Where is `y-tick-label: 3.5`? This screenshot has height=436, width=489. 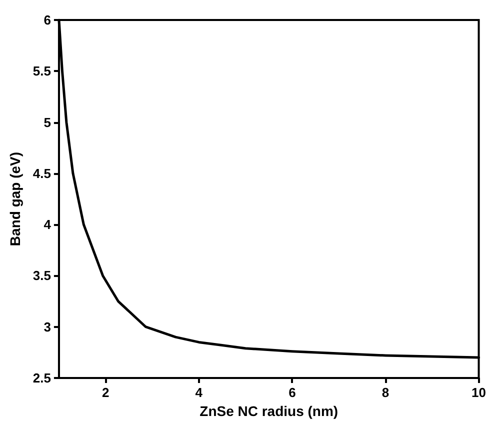
y-tick-label: 3.5 is located at coordinates (41, 276).